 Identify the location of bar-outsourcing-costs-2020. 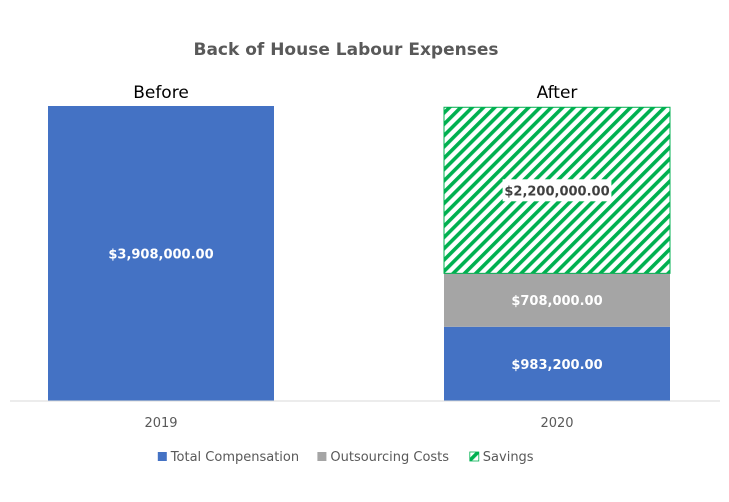
(557, 300).